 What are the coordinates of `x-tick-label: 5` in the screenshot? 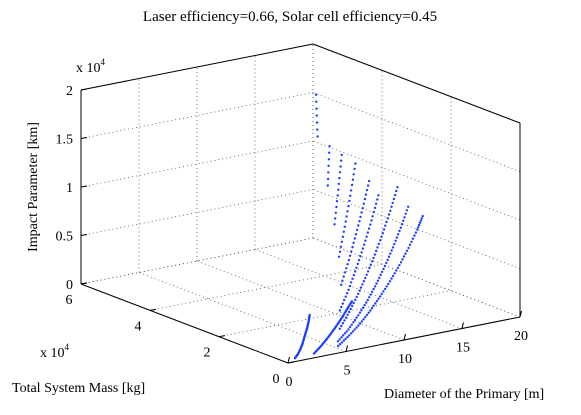 It's located at (347, 371).